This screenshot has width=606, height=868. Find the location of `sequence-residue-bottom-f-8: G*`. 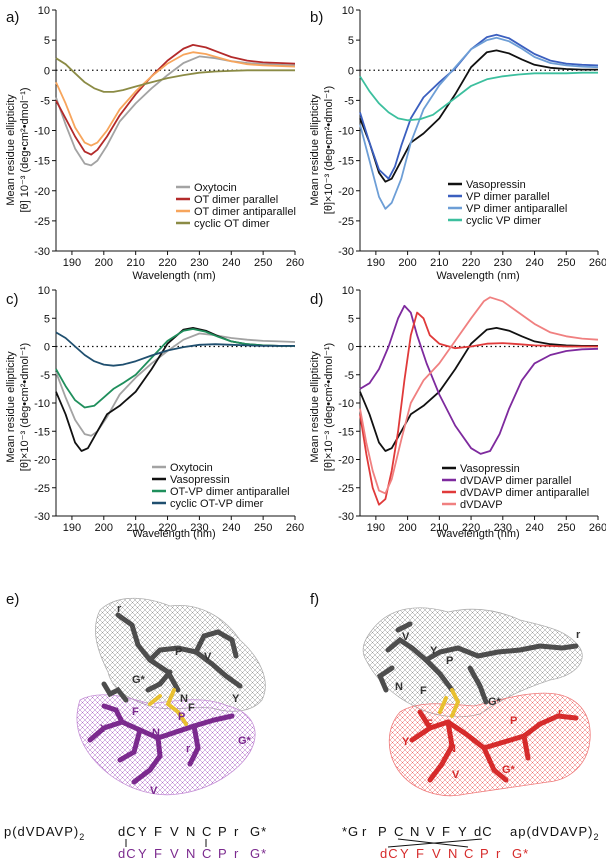

sequence-residue-bottom-f-8: G* is located at coordinates (520, 853).